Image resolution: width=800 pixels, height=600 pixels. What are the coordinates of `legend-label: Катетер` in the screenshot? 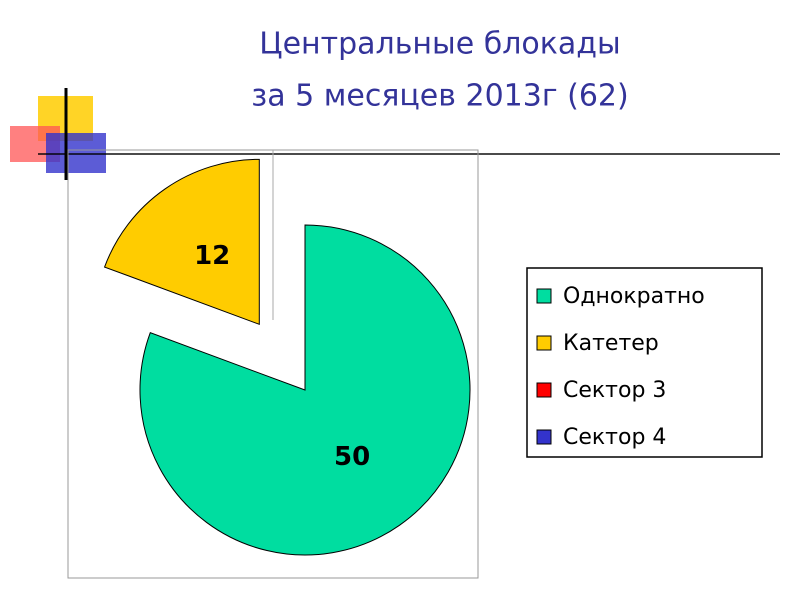 It's located at (611, 343).